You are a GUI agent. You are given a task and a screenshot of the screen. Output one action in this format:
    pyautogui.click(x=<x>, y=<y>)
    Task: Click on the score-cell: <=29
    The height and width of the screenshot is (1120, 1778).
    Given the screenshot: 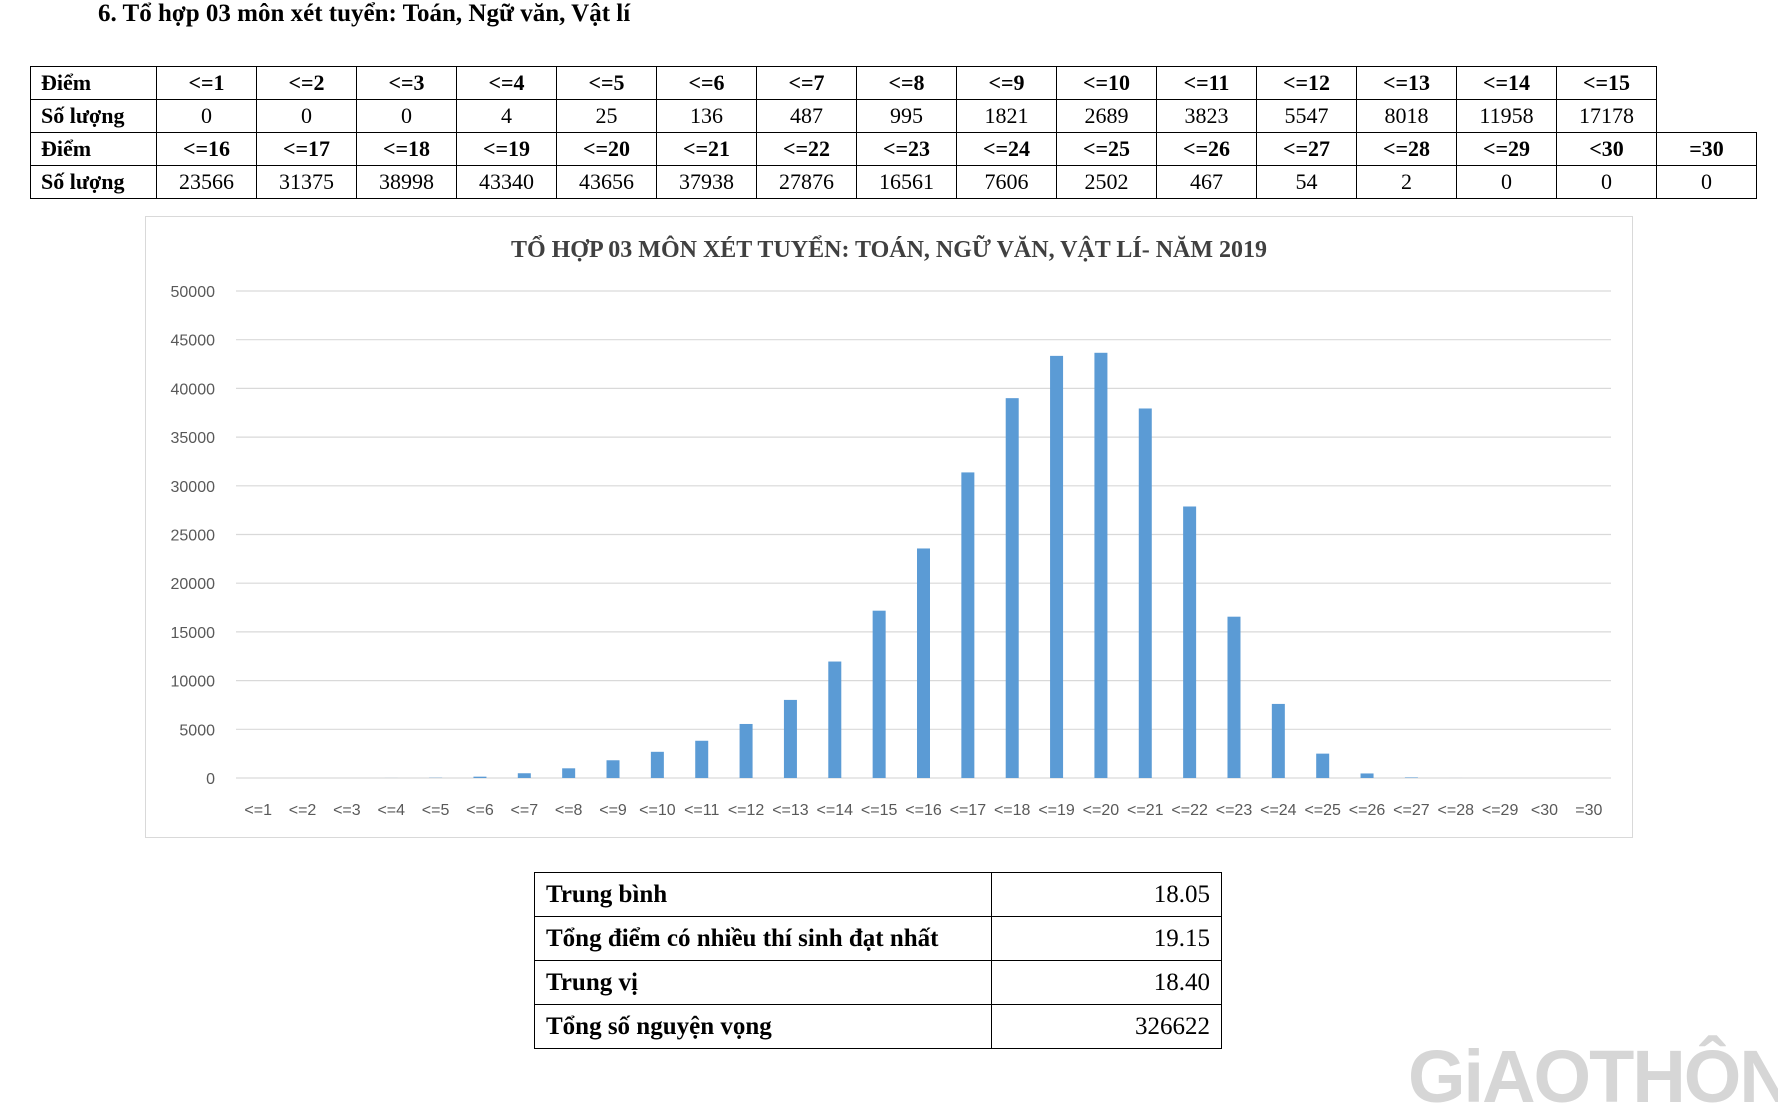 What is the action you would take?
    pyautogui.click(x=1506, y=149)
    